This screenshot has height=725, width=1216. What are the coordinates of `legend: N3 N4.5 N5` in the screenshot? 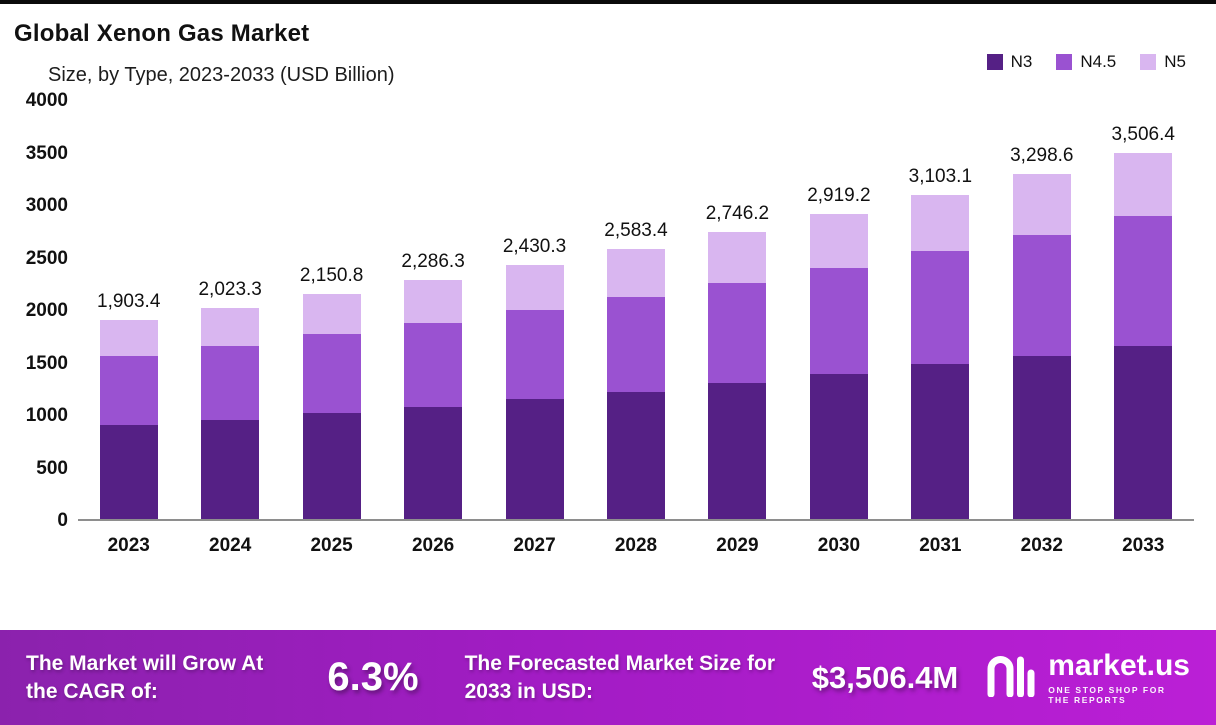 It's located at (1086, 62).